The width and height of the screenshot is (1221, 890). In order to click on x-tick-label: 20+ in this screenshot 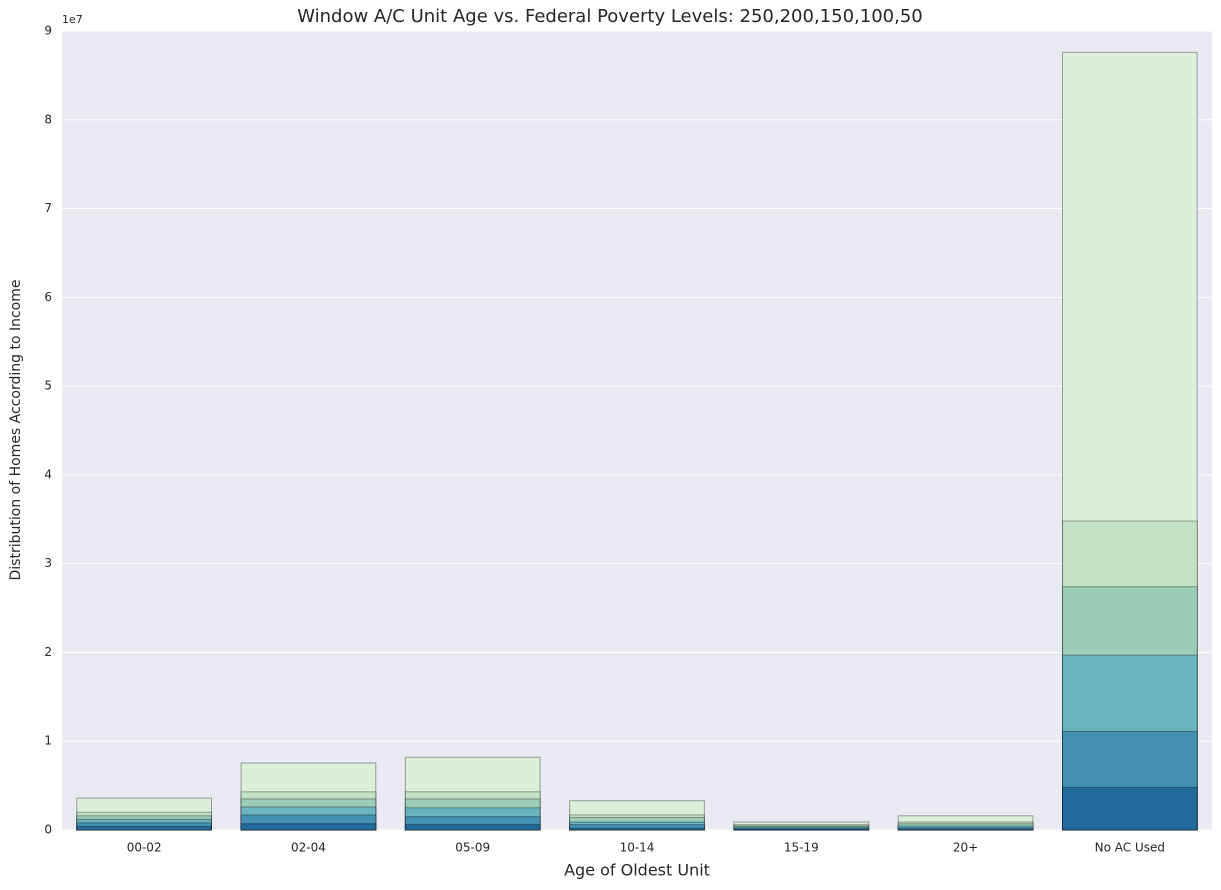, I will do `click(965, 848)`.